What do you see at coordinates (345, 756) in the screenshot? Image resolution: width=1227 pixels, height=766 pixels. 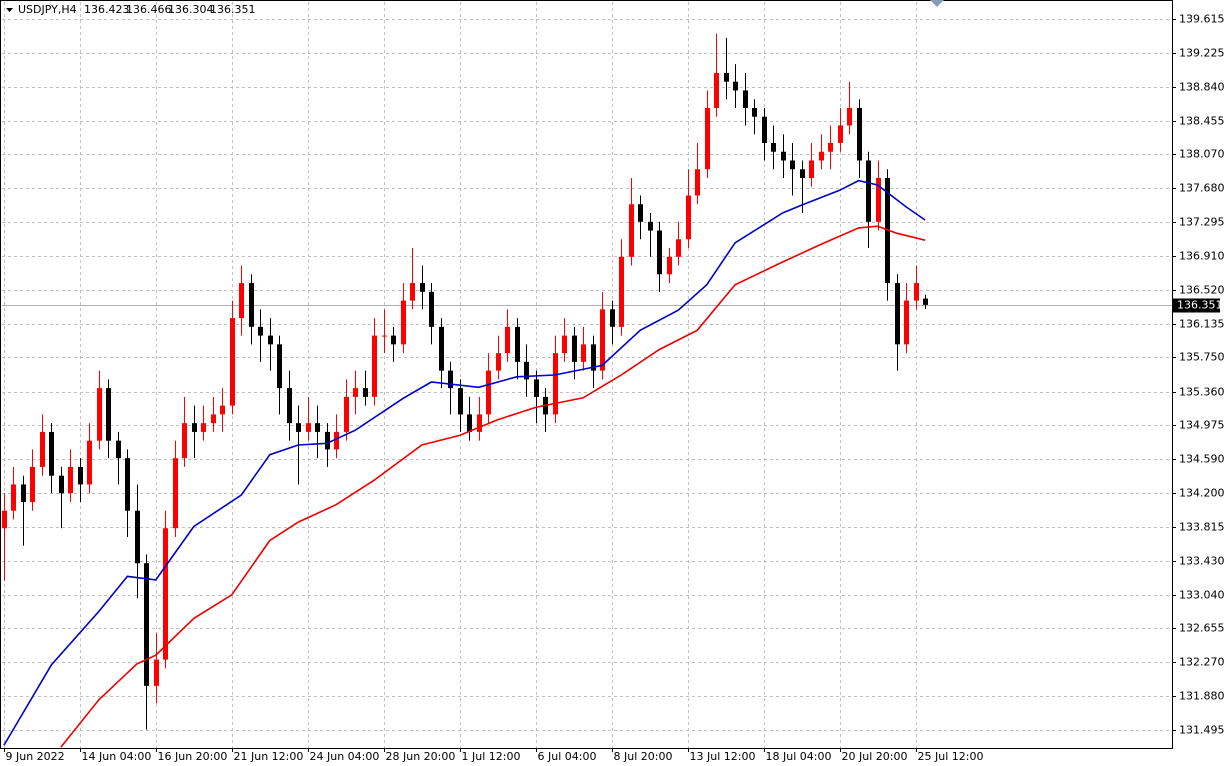 I see `x-tick-label: 24 Jun 04:00` at bounding box center [345, 756].